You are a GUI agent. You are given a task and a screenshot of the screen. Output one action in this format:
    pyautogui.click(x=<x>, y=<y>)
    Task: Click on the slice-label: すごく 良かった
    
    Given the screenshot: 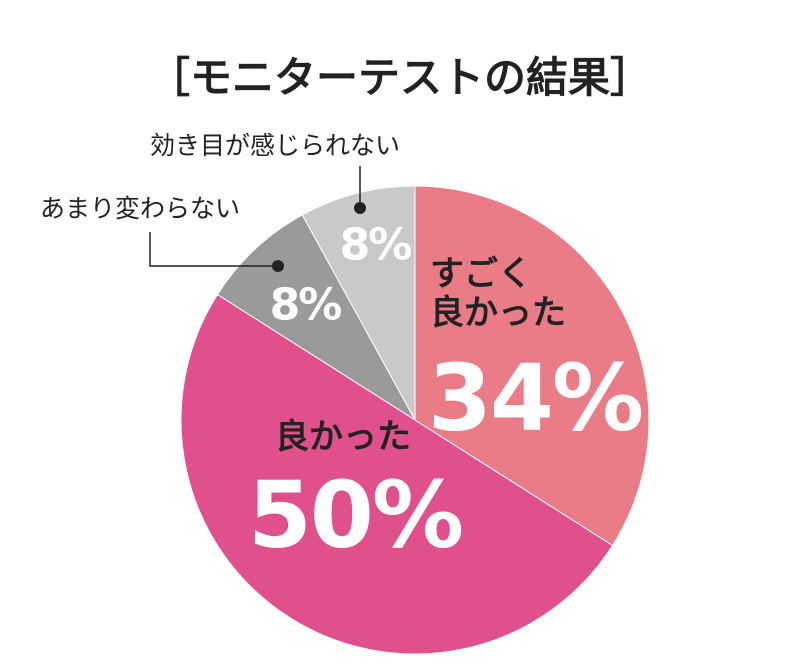 What is the action you would take?
    pyautogui.click(x=498, y=294)
    